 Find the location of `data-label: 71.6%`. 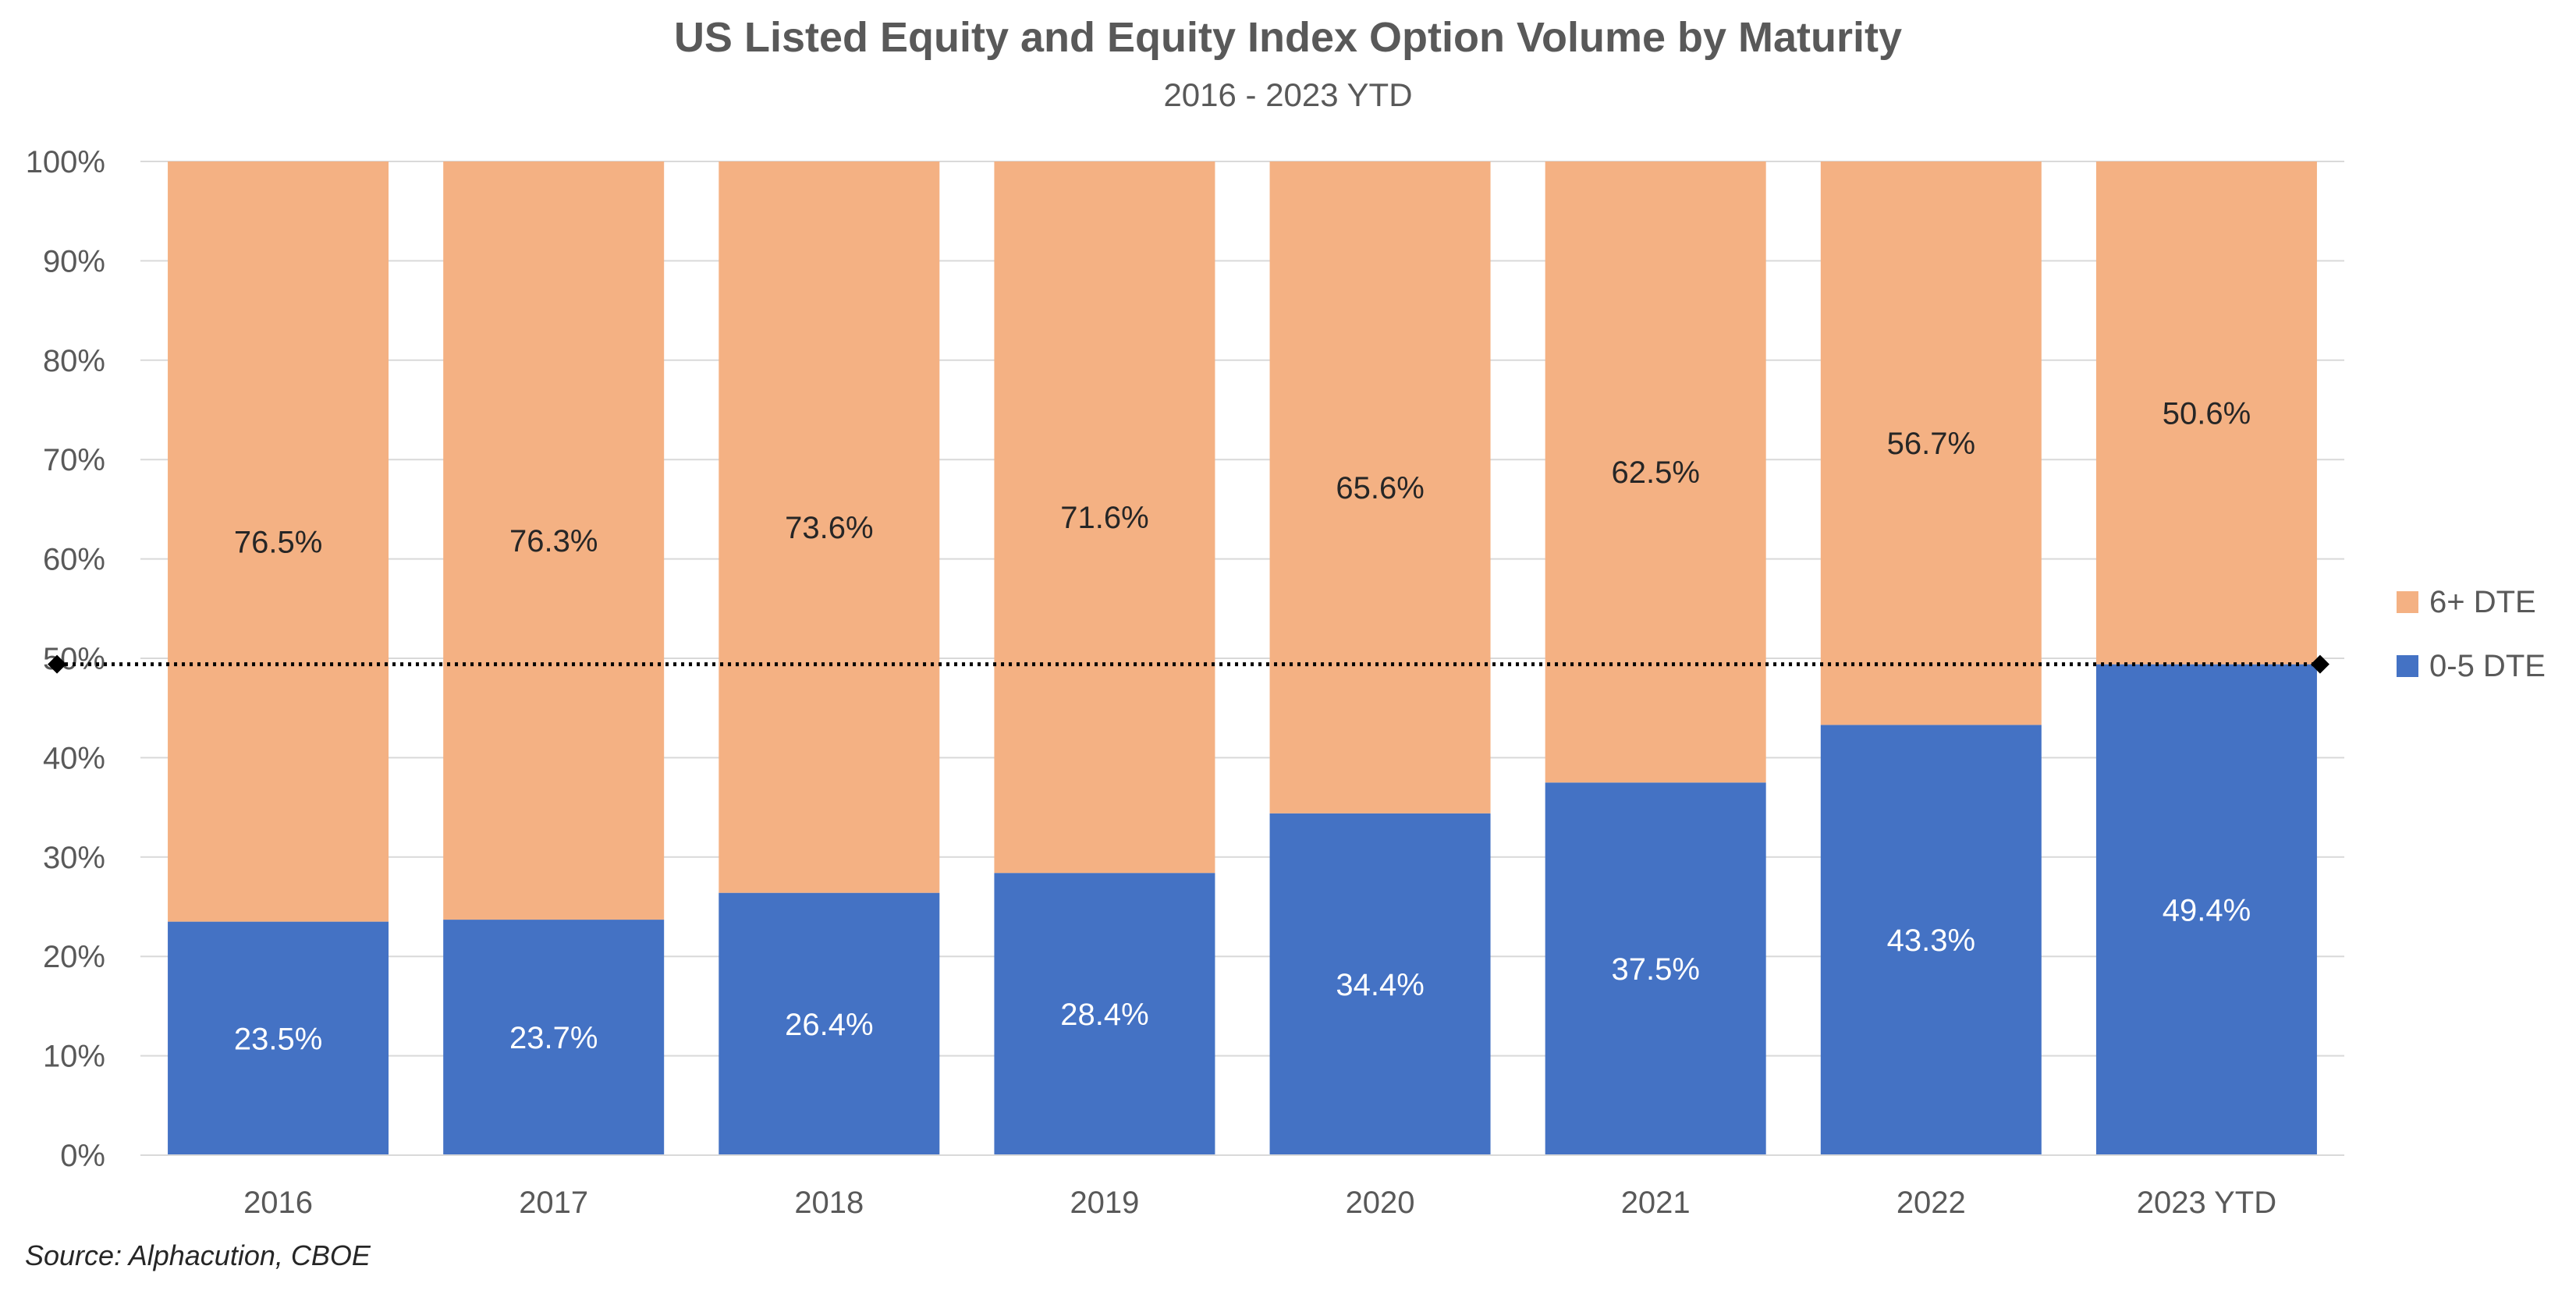

data-label: 71.6% is located at coordinates (1104, 518).